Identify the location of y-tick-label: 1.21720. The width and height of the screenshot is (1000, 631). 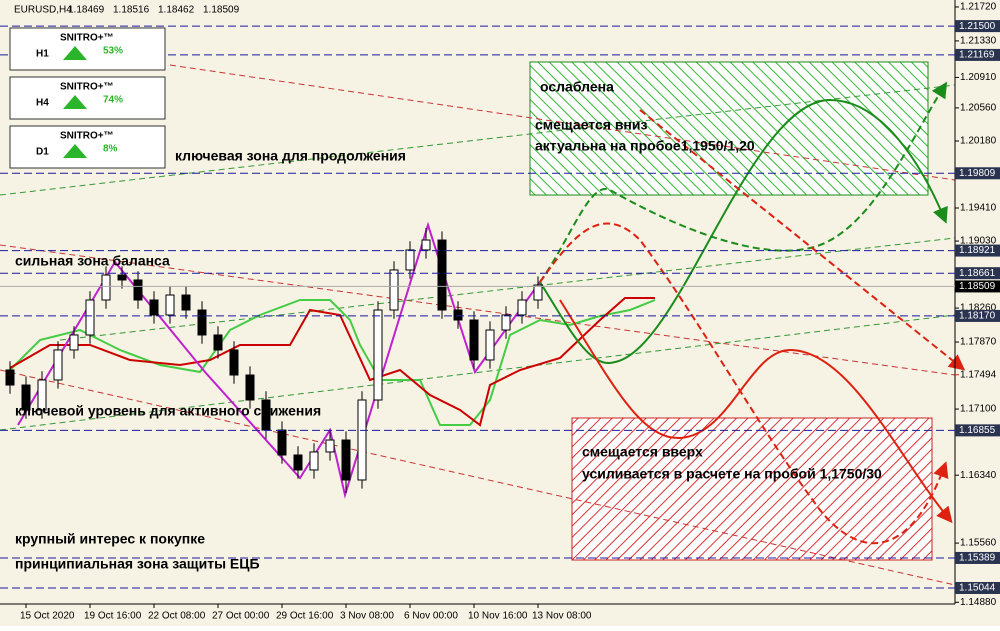
(978, 7).